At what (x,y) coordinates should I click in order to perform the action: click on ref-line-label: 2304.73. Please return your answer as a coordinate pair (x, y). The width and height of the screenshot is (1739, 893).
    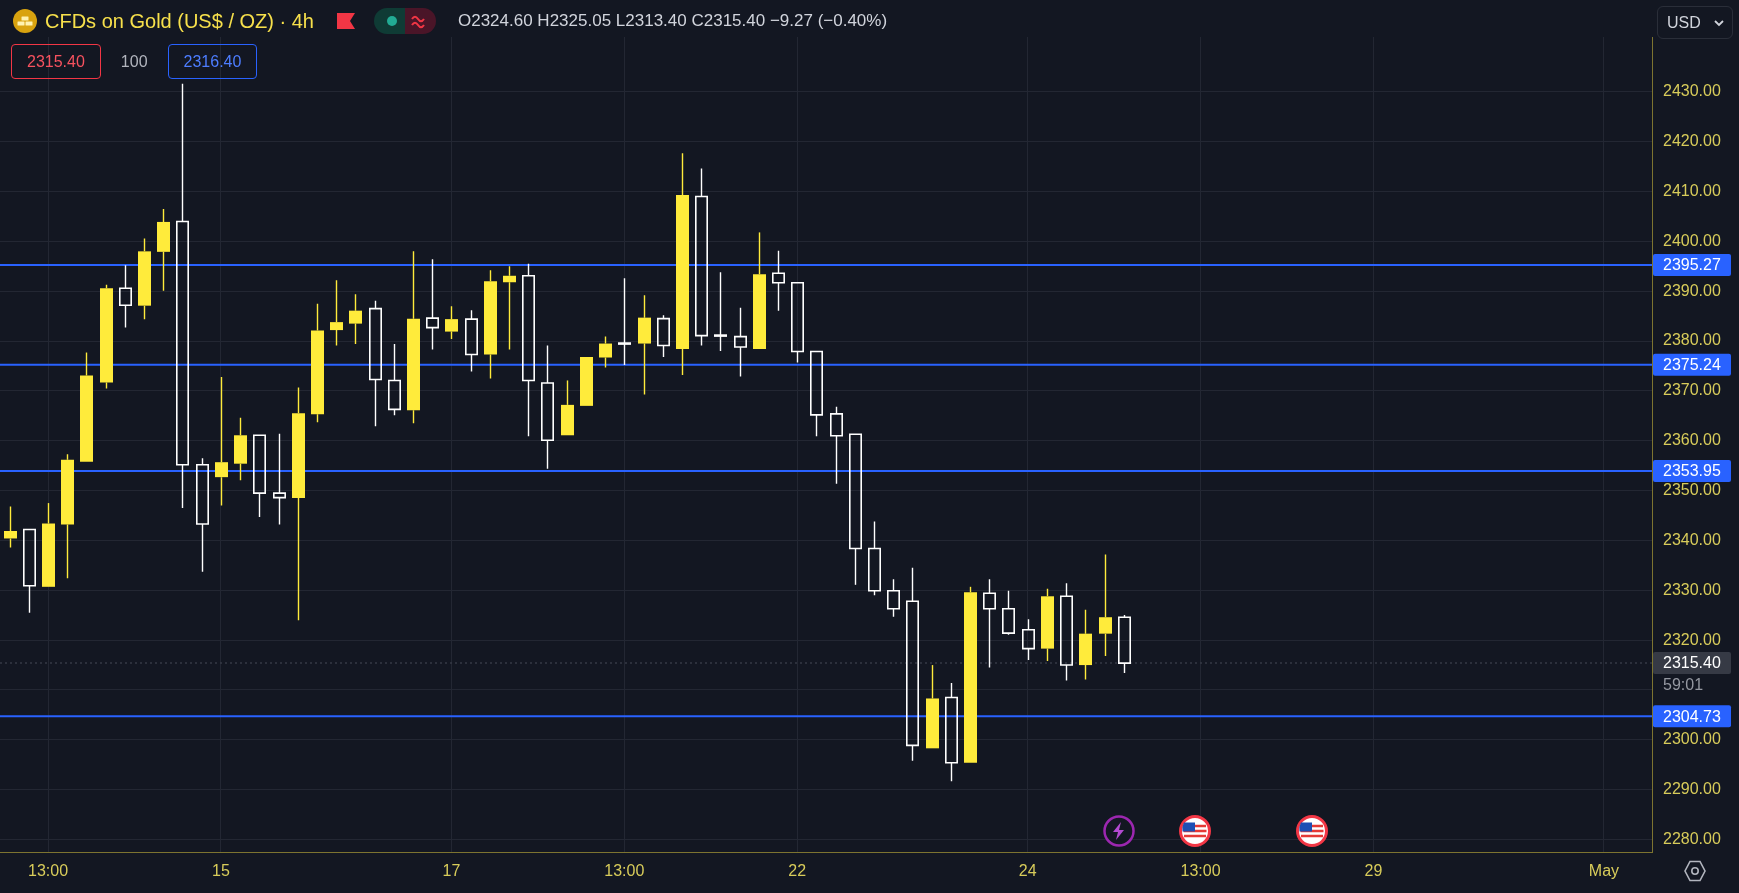
    Looking at the image, I should click on (1692, 716).